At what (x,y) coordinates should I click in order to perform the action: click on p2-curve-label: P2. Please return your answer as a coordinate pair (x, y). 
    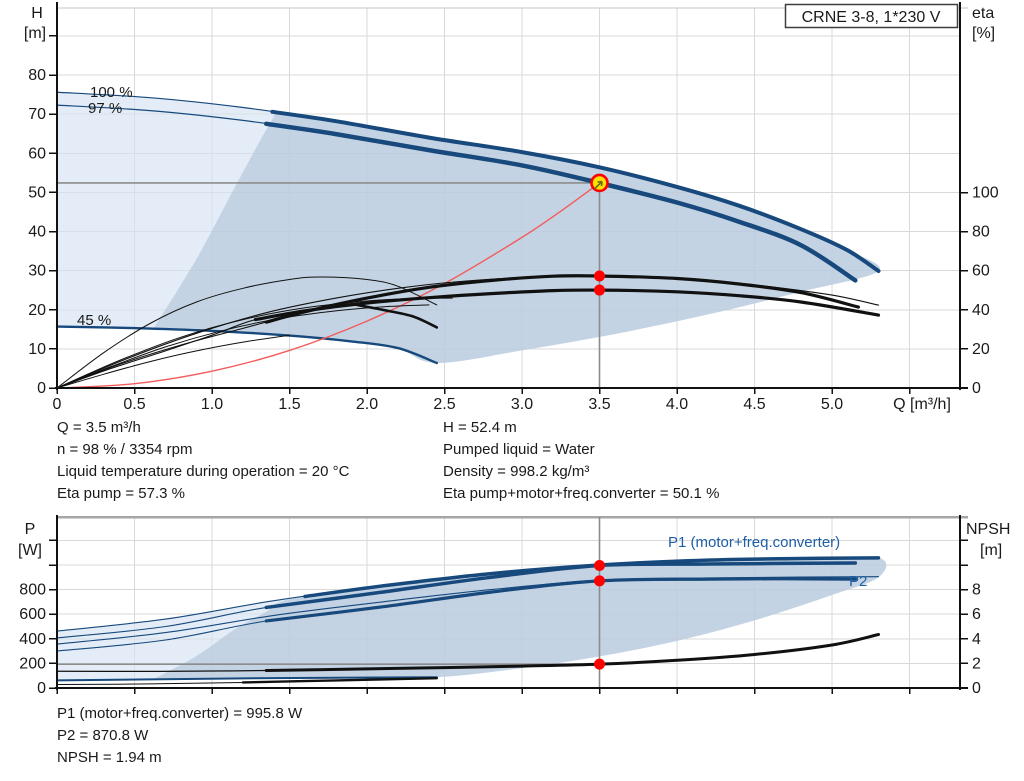
    Looking at the image, I should click on (858, 581).